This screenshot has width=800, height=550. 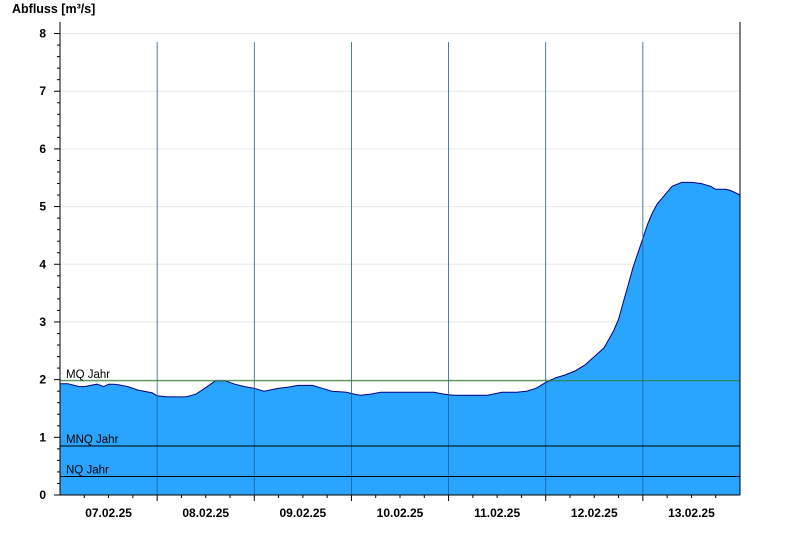 What do you see at coordinates (42, 91) in the screenshot?
I see `y-tick-label: 7` at bounding box center [42, 91].